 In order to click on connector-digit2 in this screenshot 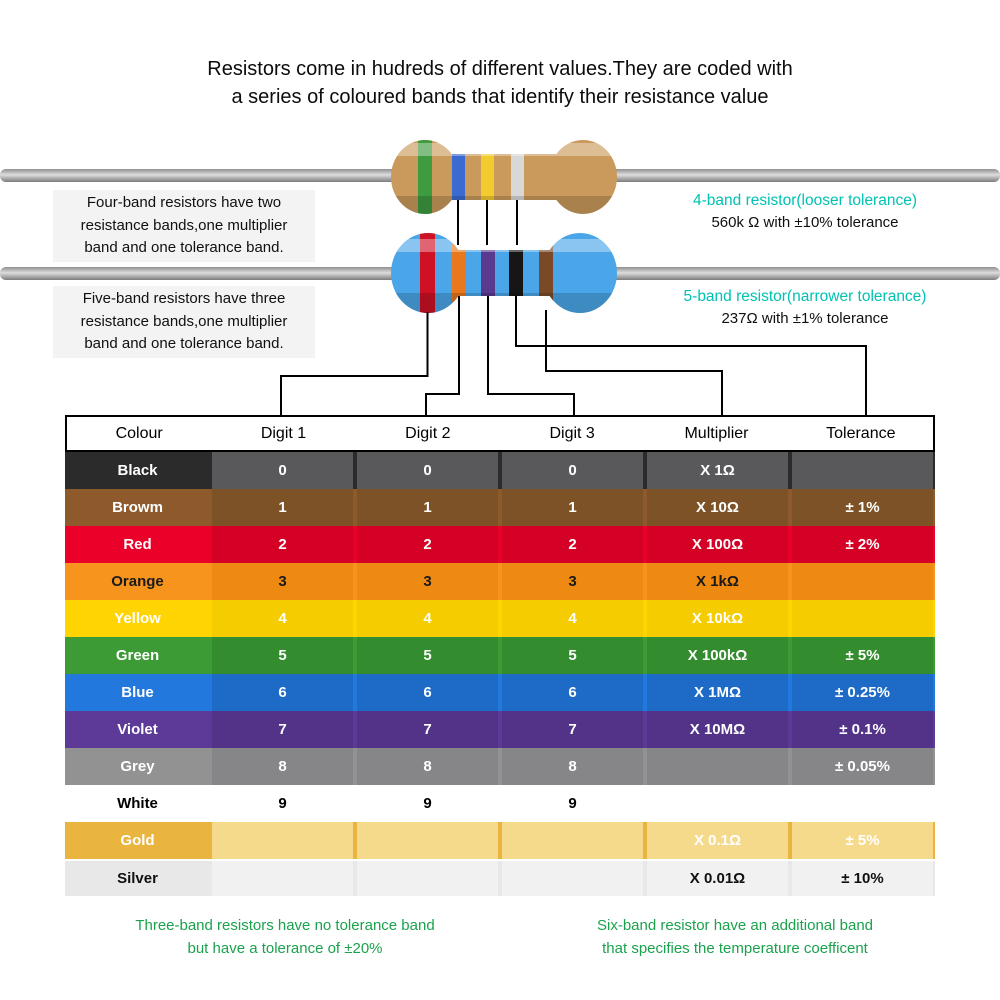, I will do `click(442, 356)`.